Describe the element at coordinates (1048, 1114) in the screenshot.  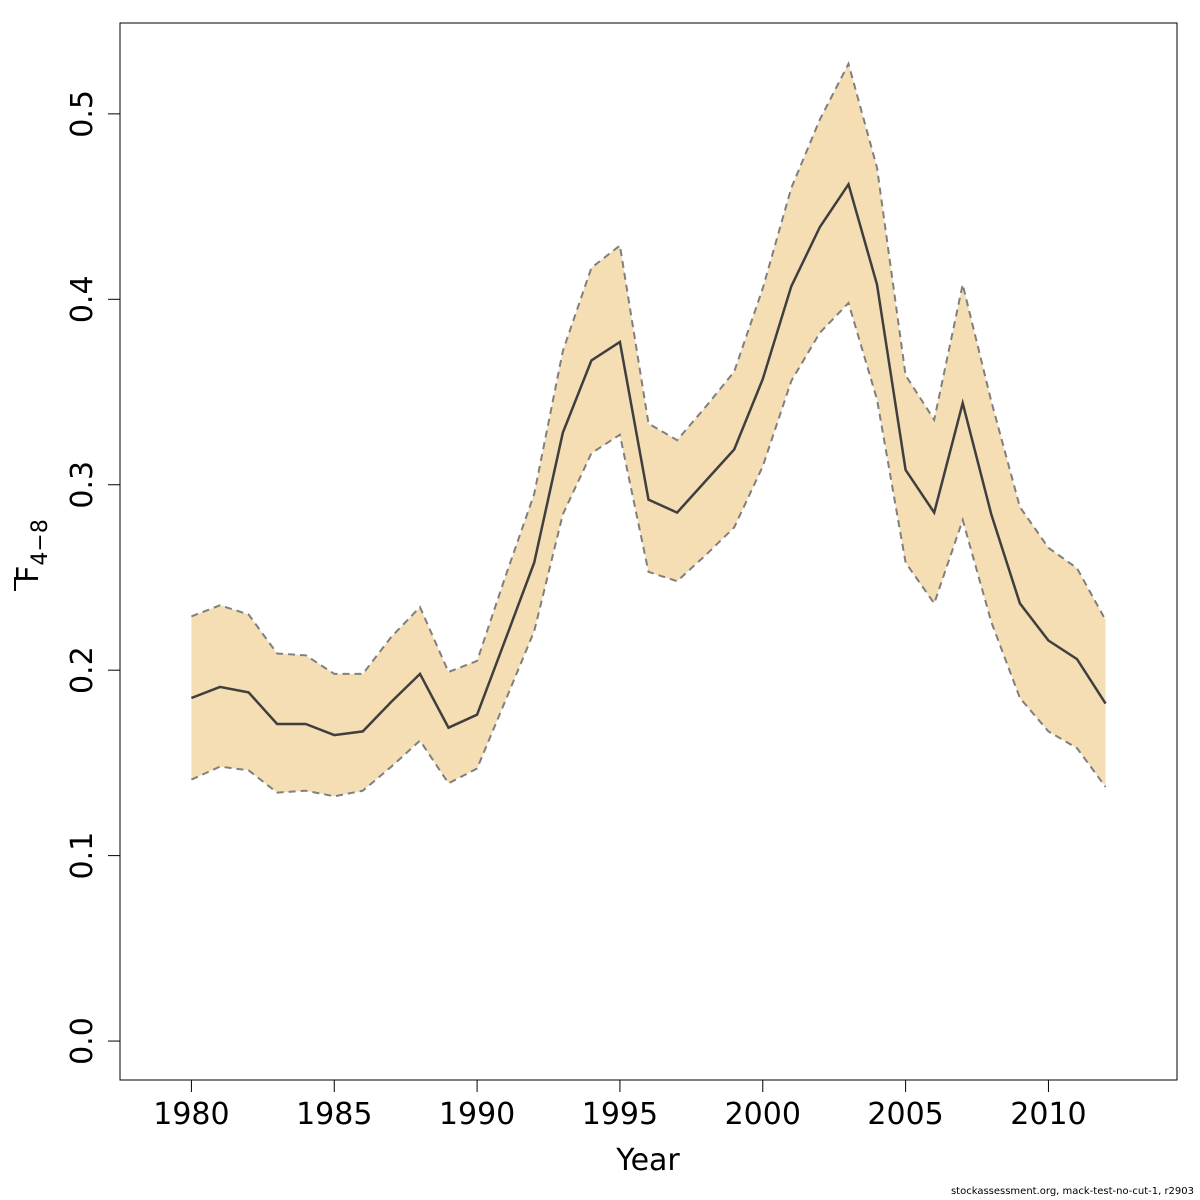
I see `x-tick-label: 2010` at that location.